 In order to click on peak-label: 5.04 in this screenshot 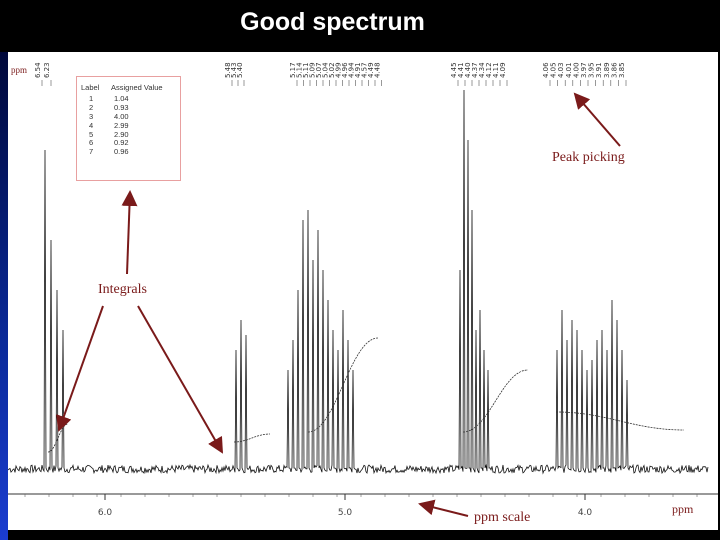, I will do `click(326, 70)`.